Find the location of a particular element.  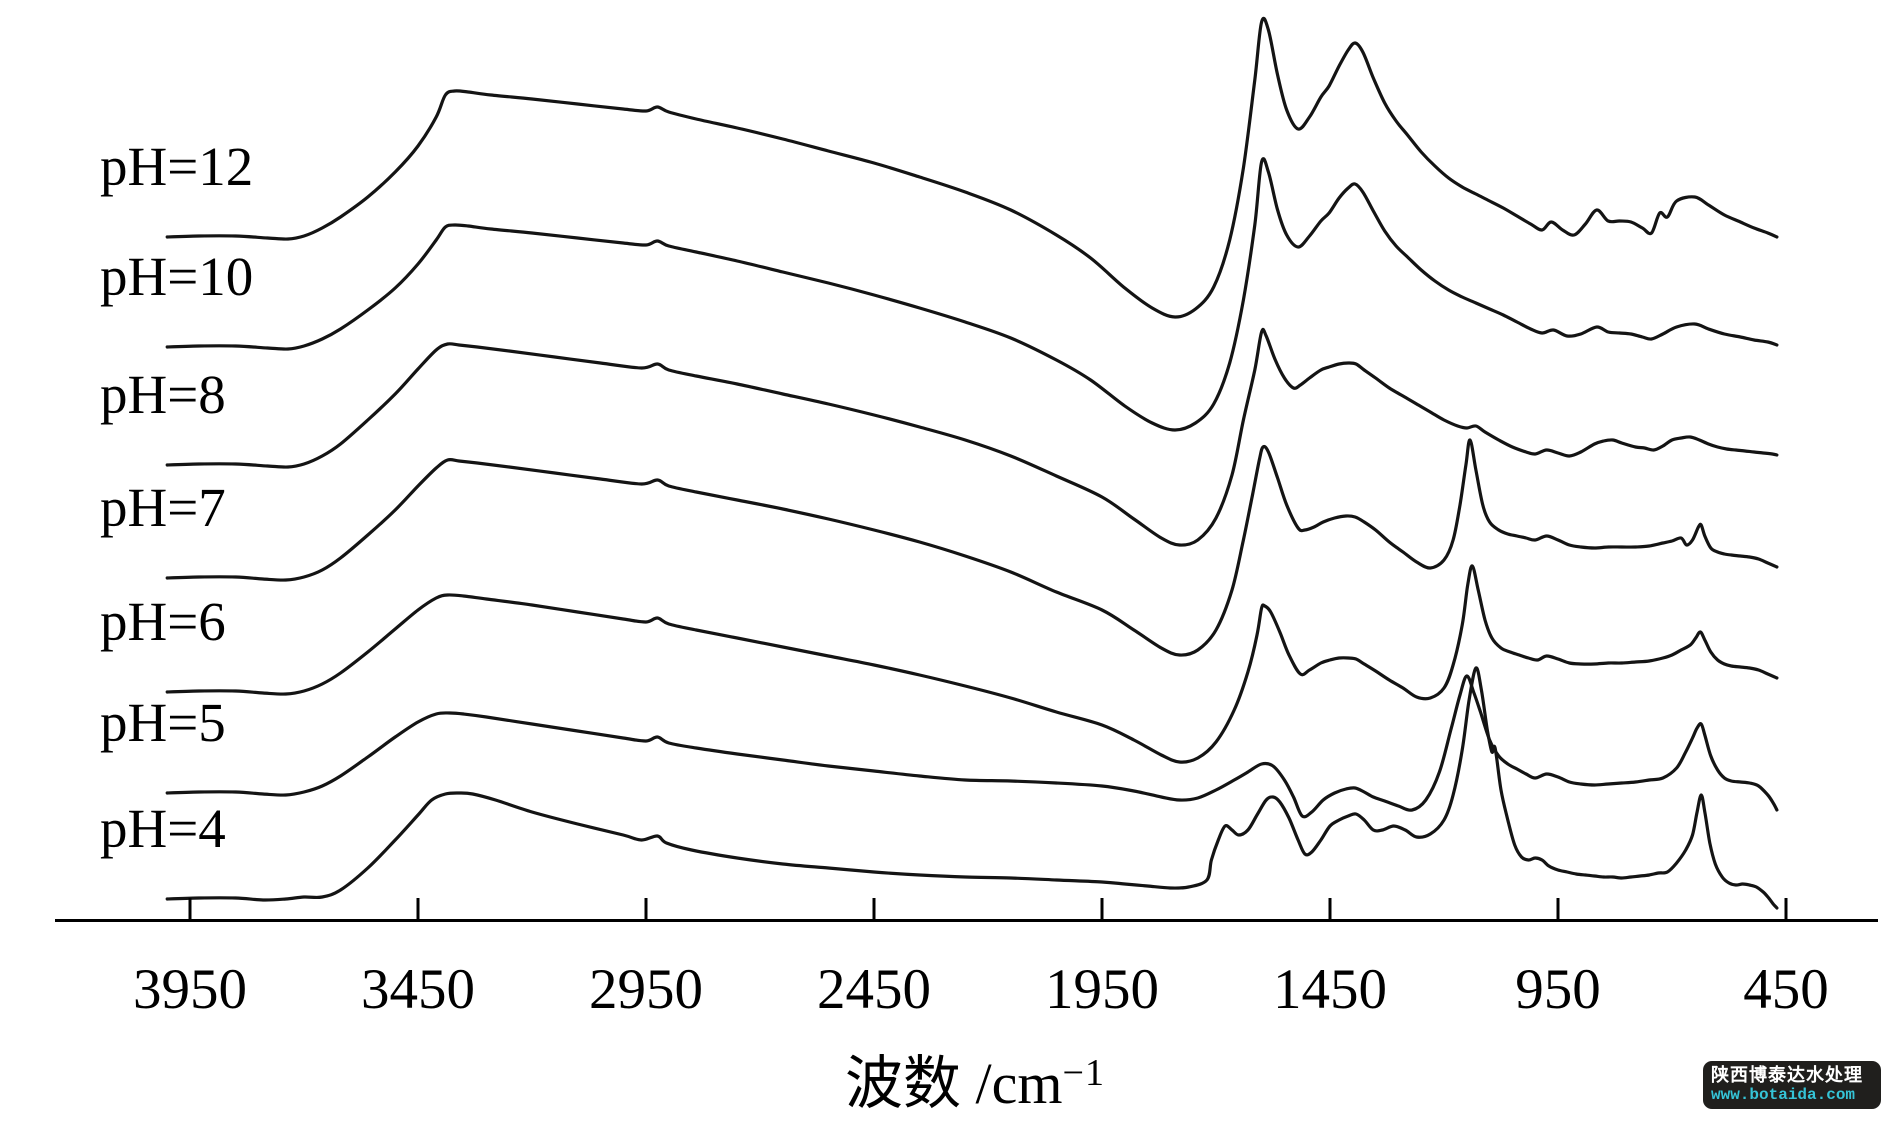

x-tick-label-950: 950 is located at coordinates (1558, 989).